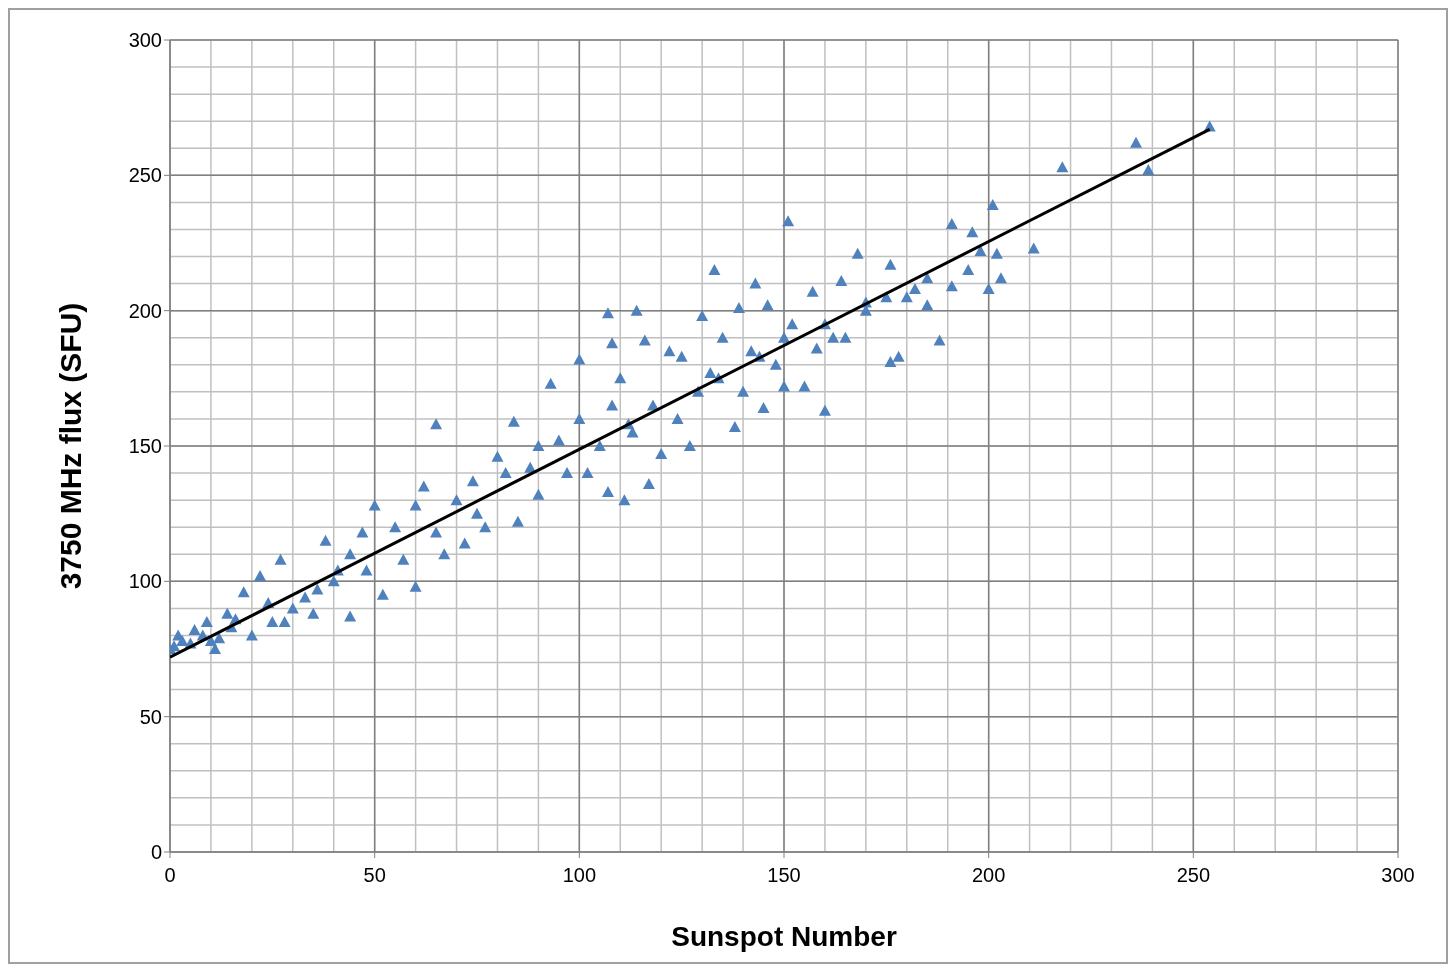 The height and width of the screenshot is (974, 1455). What do you see at coordinates (579, 875) in the screenshot?
I see `x-tick-label: 100` at bounding box center [579, 875].